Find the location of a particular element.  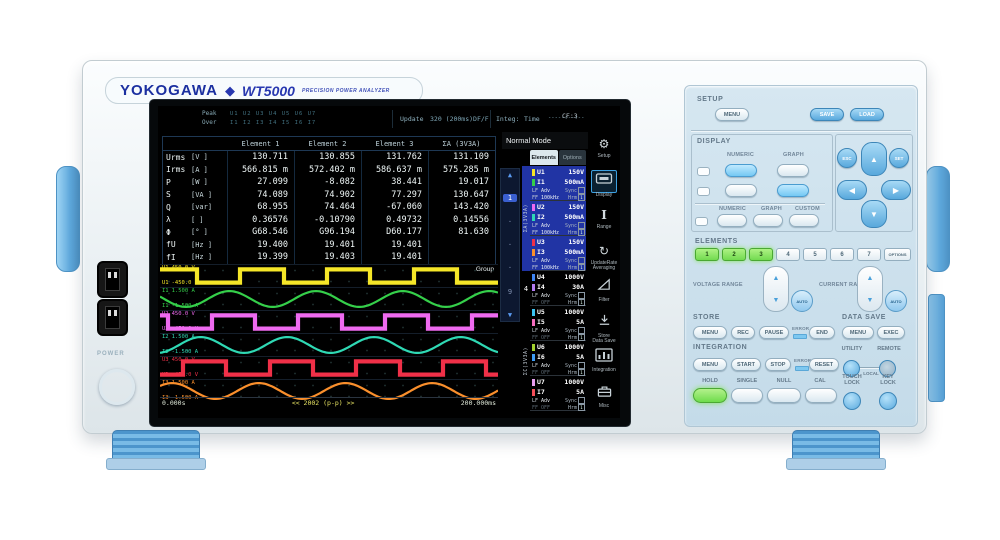

trace-channel: U3 is located at coordinates (165, 360).